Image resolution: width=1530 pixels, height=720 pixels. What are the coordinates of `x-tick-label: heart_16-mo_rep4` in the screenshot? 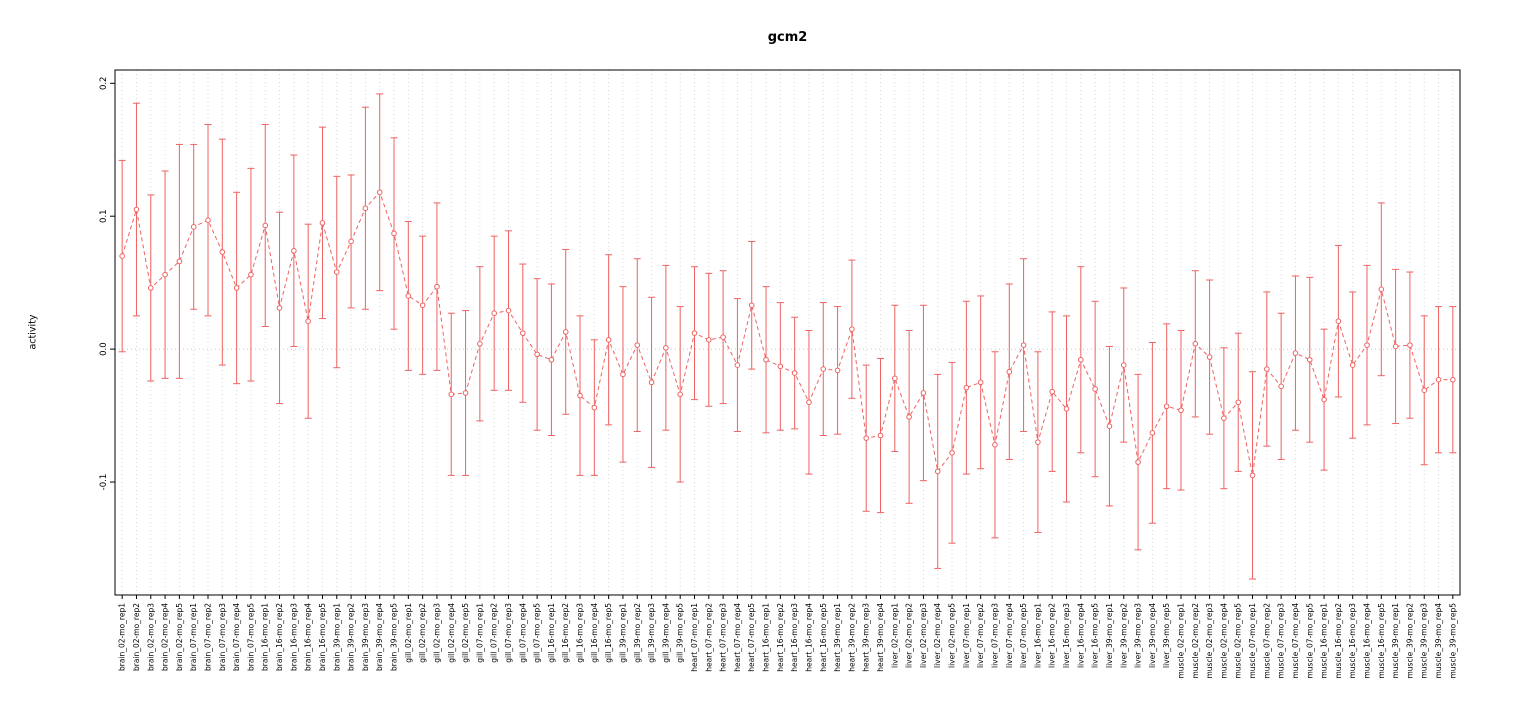 It's located at (808, 637).